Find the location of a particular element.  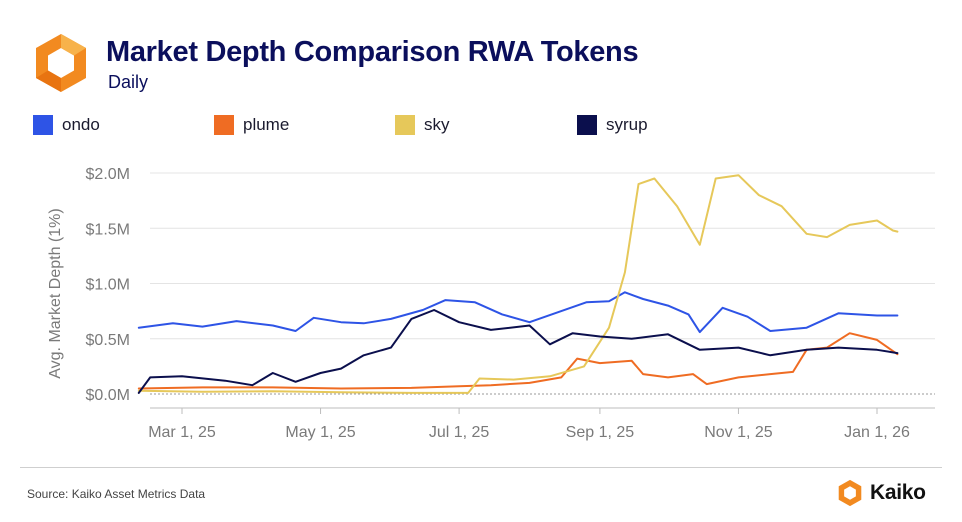

legend-item-syrup: syrup is located at coordinates (612, 125).